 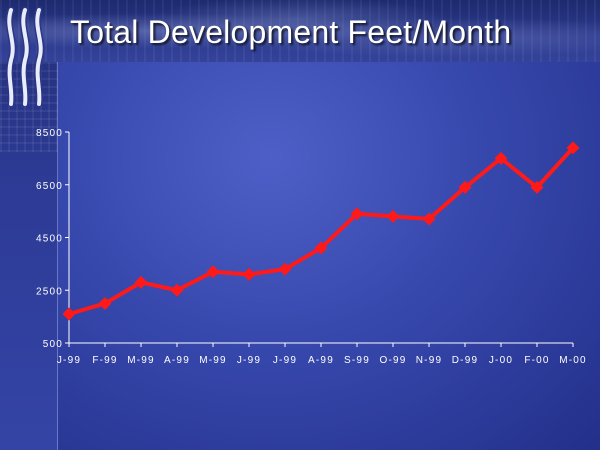 I want to click on x-tick-label: F-99, so click(x=104, y=360).